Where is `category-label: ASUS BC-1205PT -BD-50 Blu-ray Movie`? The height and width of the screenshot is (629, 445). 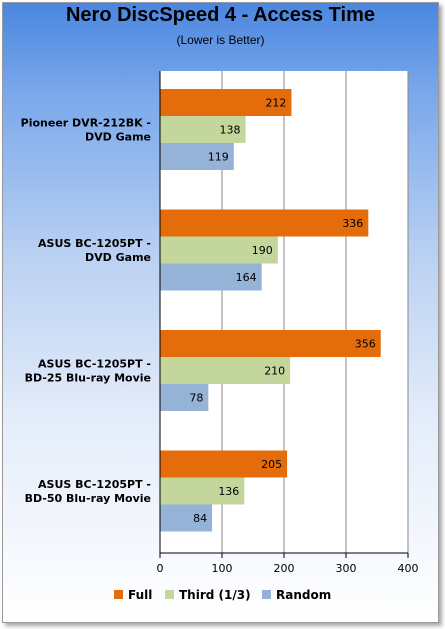 category-label: ASUS BC-1205PT -BD-50 Blu-ray Movie is located at coordinates (88, 491).